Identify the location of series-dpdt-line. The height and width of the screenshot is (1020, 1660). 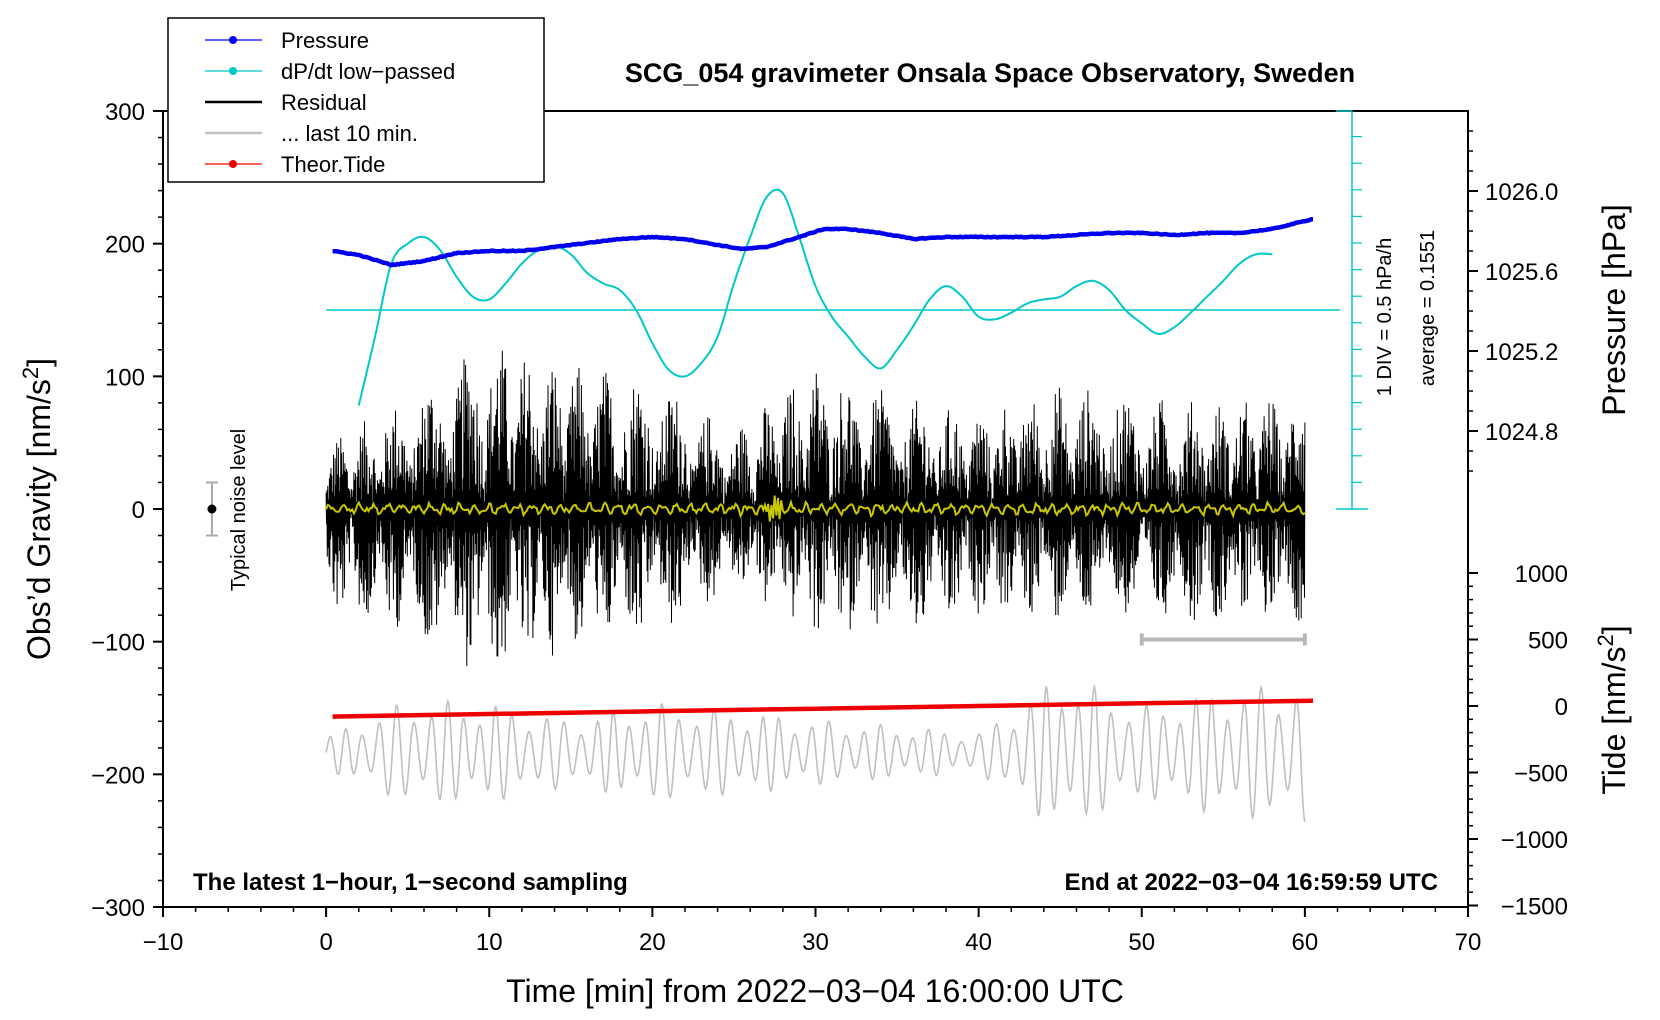
(815, 297).